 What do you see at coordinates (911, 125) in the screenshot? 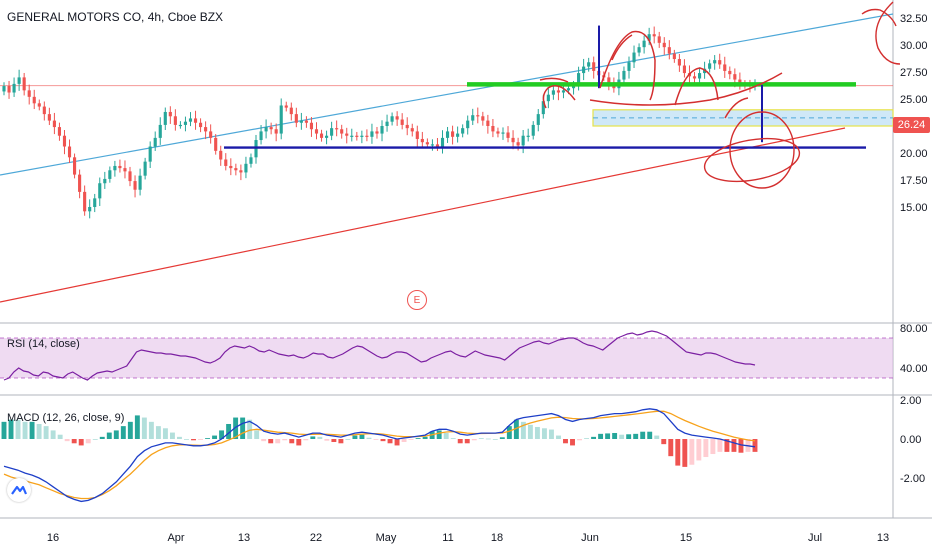
I see `last-price-badge: 26.24` at bounding box center [911, 125].